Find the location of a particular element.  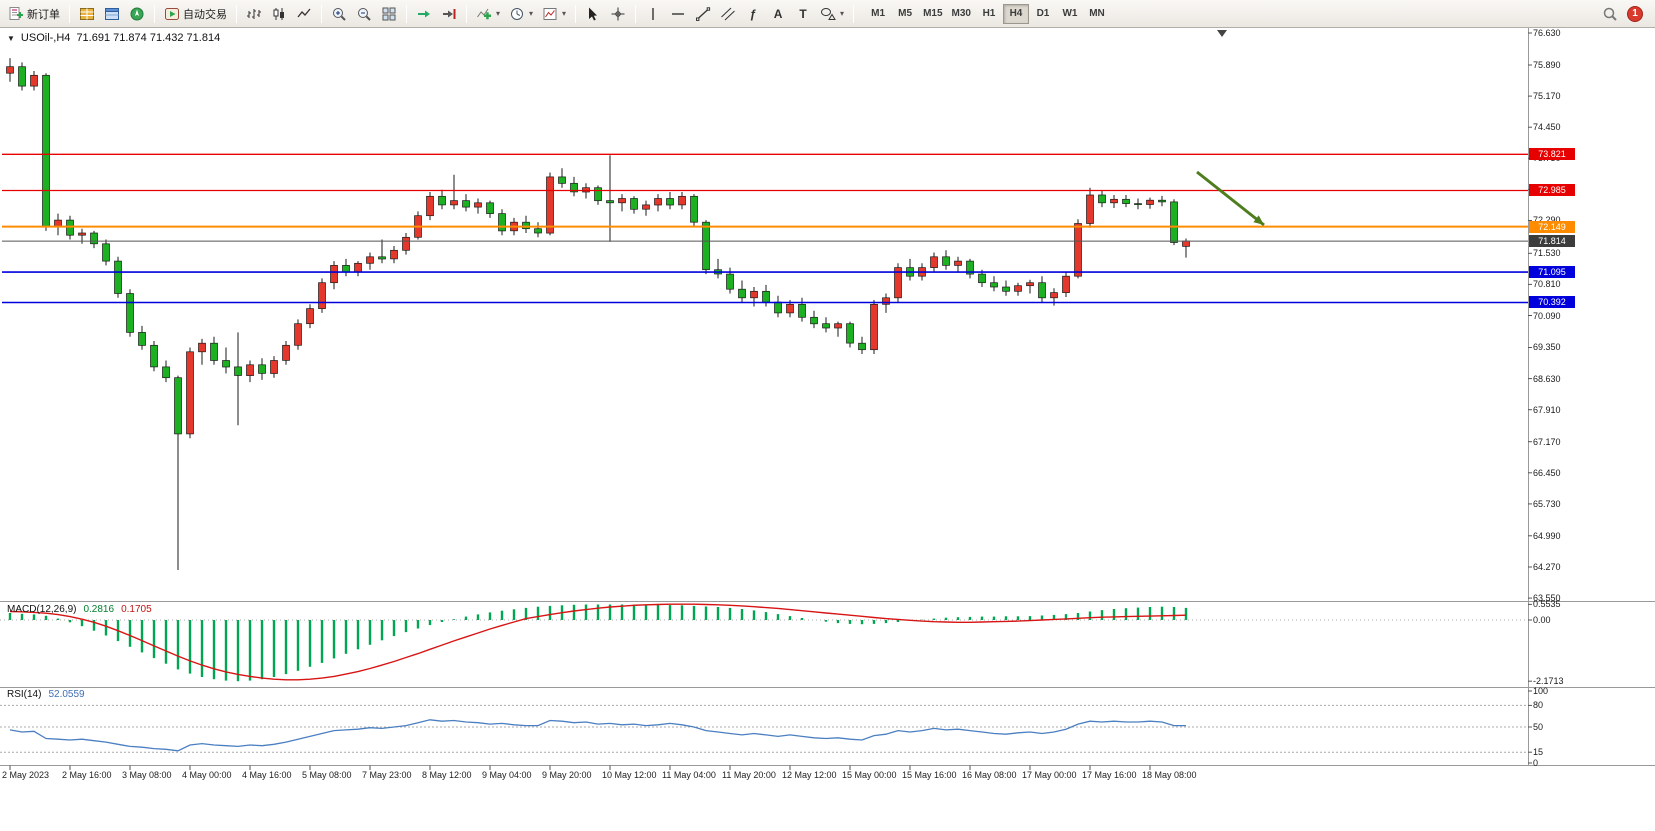

data-window-button is located at coordinates (112, 14).